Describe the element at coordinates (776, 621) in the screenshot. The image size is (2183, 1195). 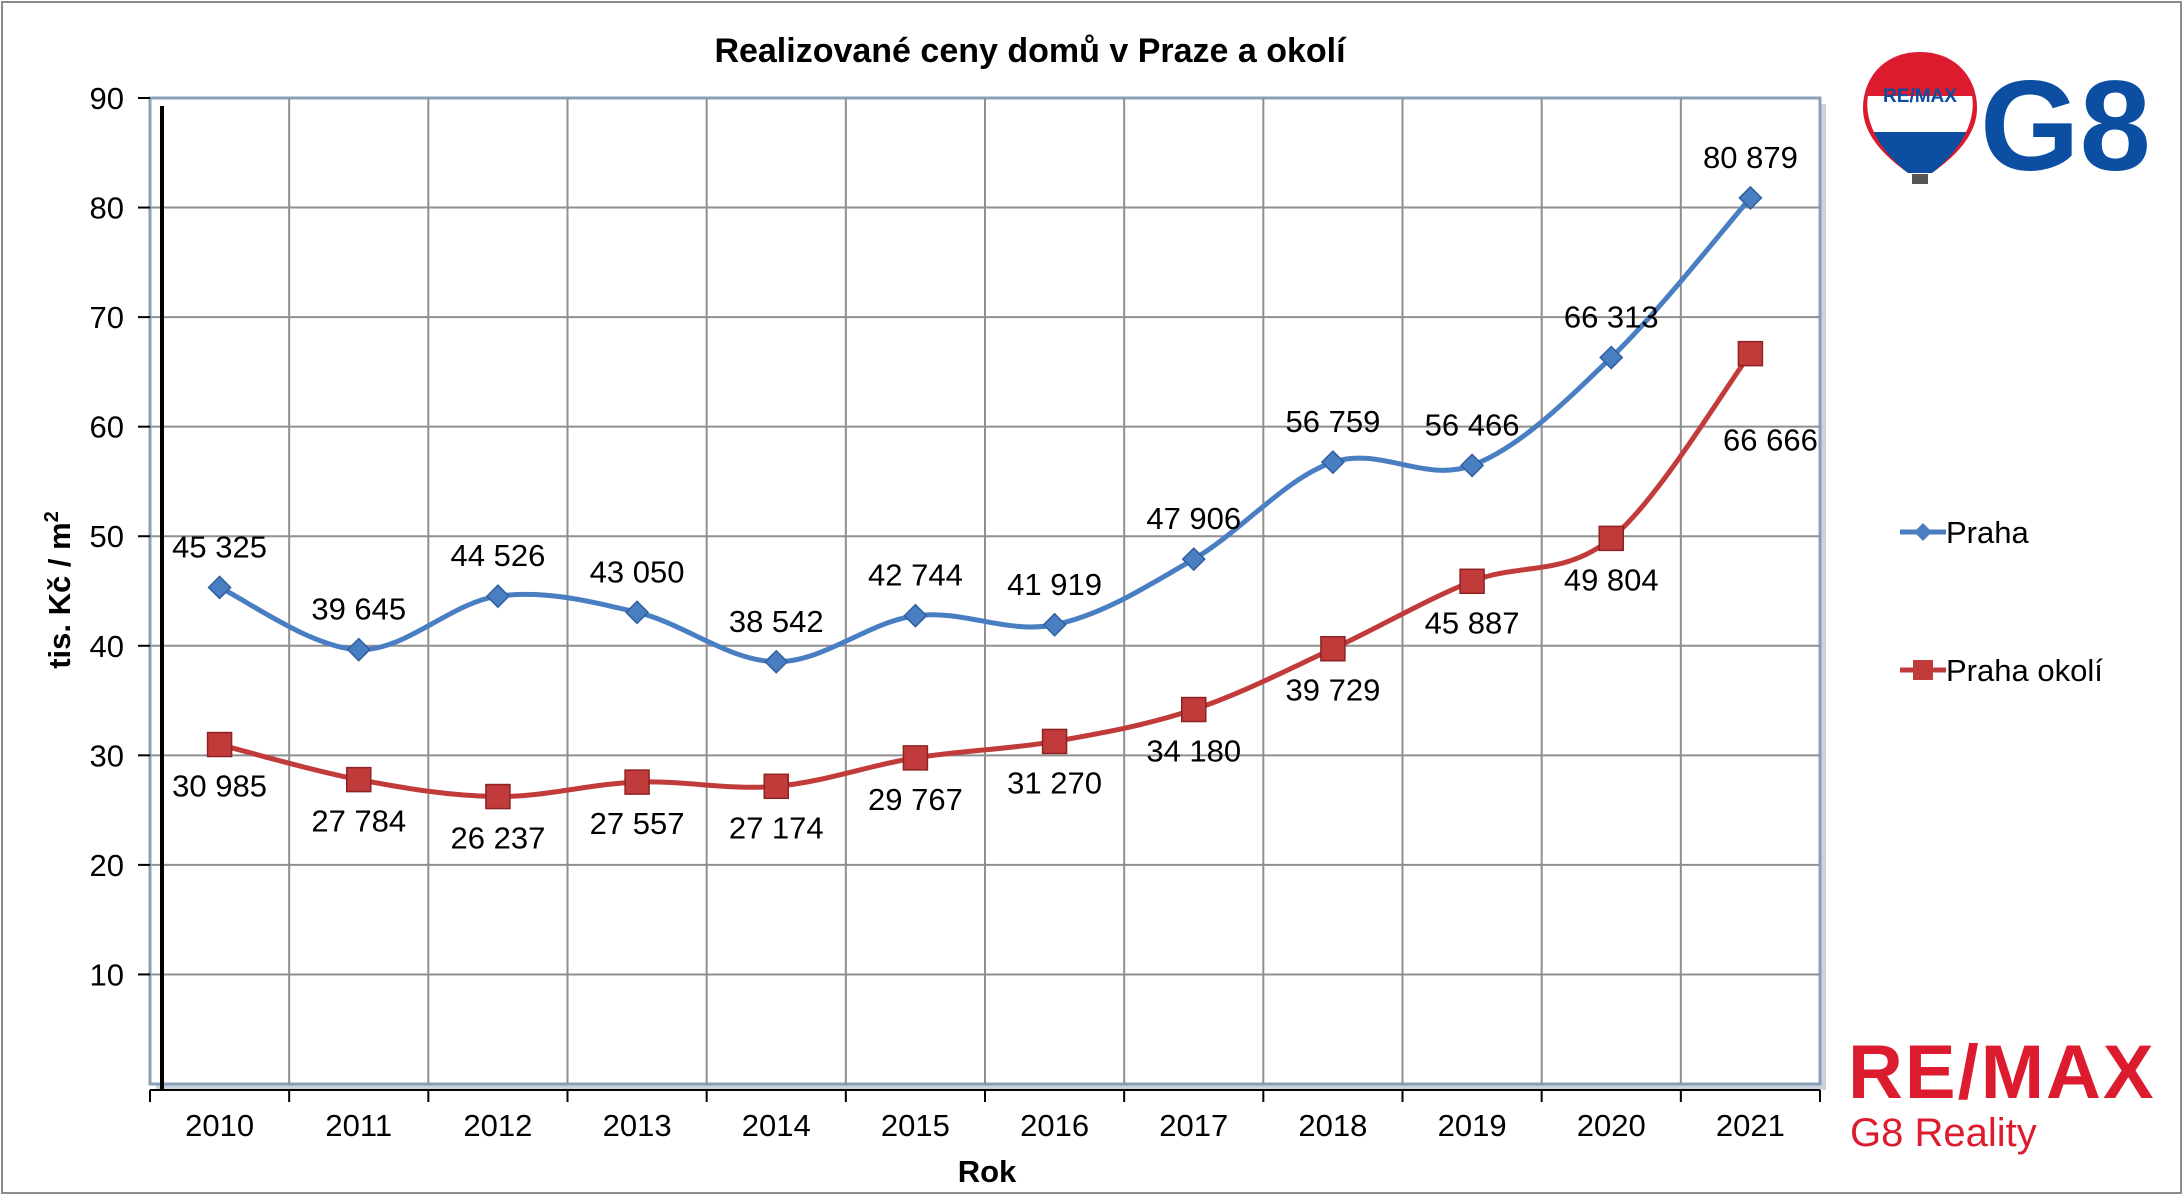
I see `data-label-praha-2014: 38 542` at that location.